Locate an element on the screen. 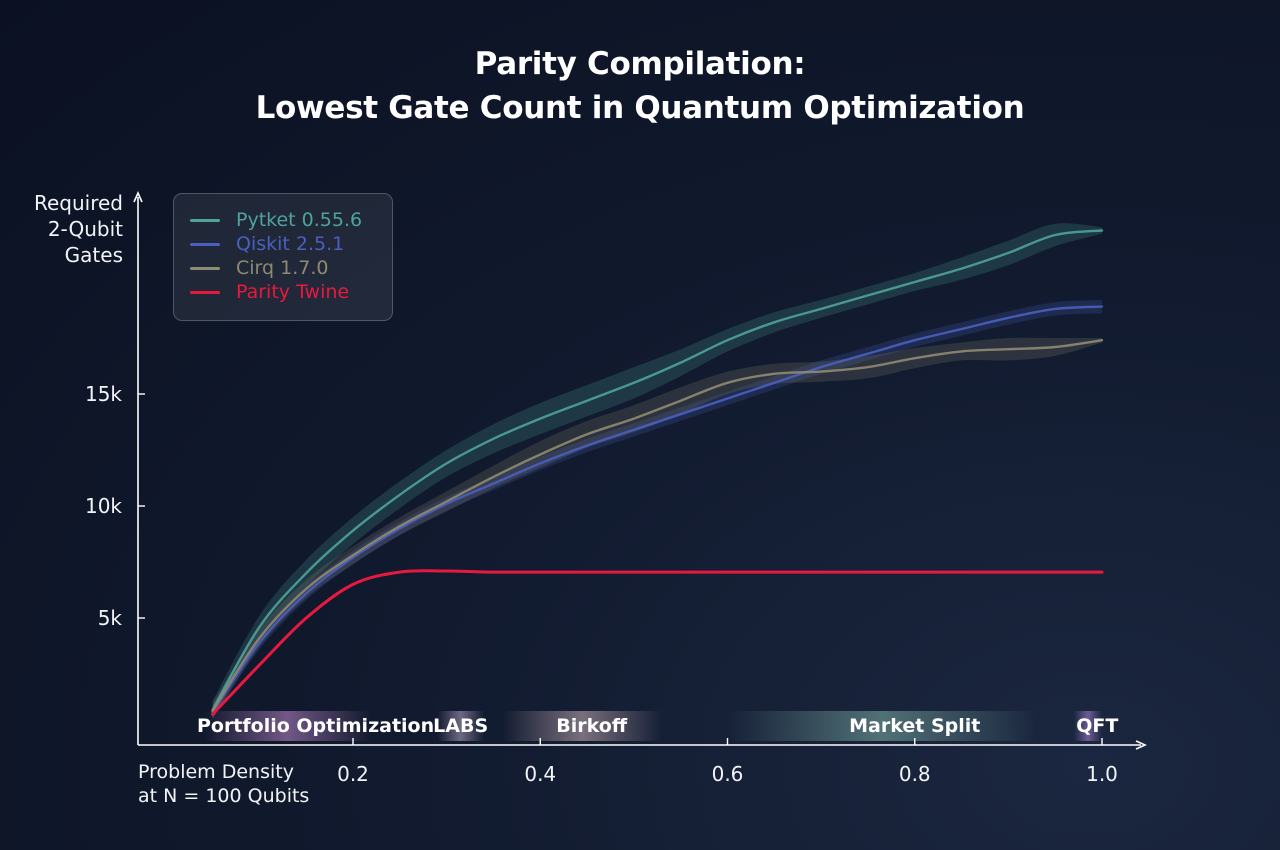  x-axis-label-line-1: Problem Density is located at coordinates (216, 772).